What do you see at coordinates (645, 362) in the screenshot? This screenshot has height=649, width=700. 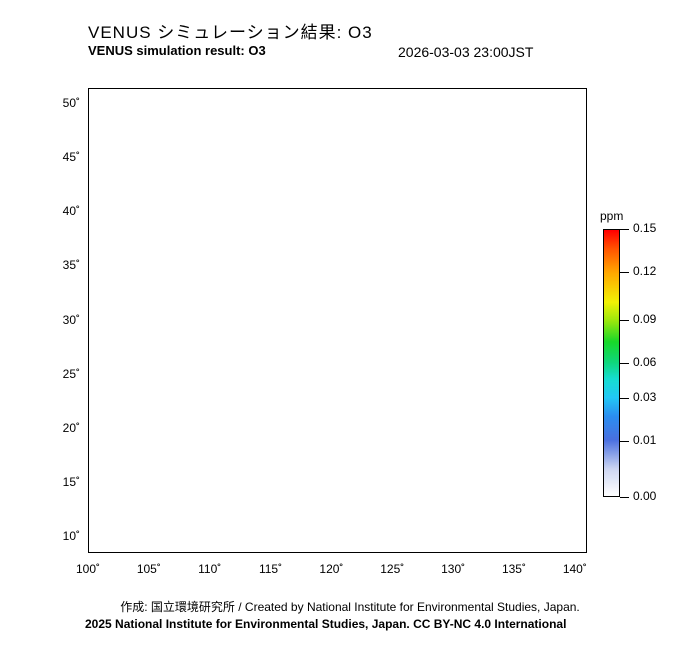 I see `colorbar-tick-label: 0.06` at bounding box center [645, 362].